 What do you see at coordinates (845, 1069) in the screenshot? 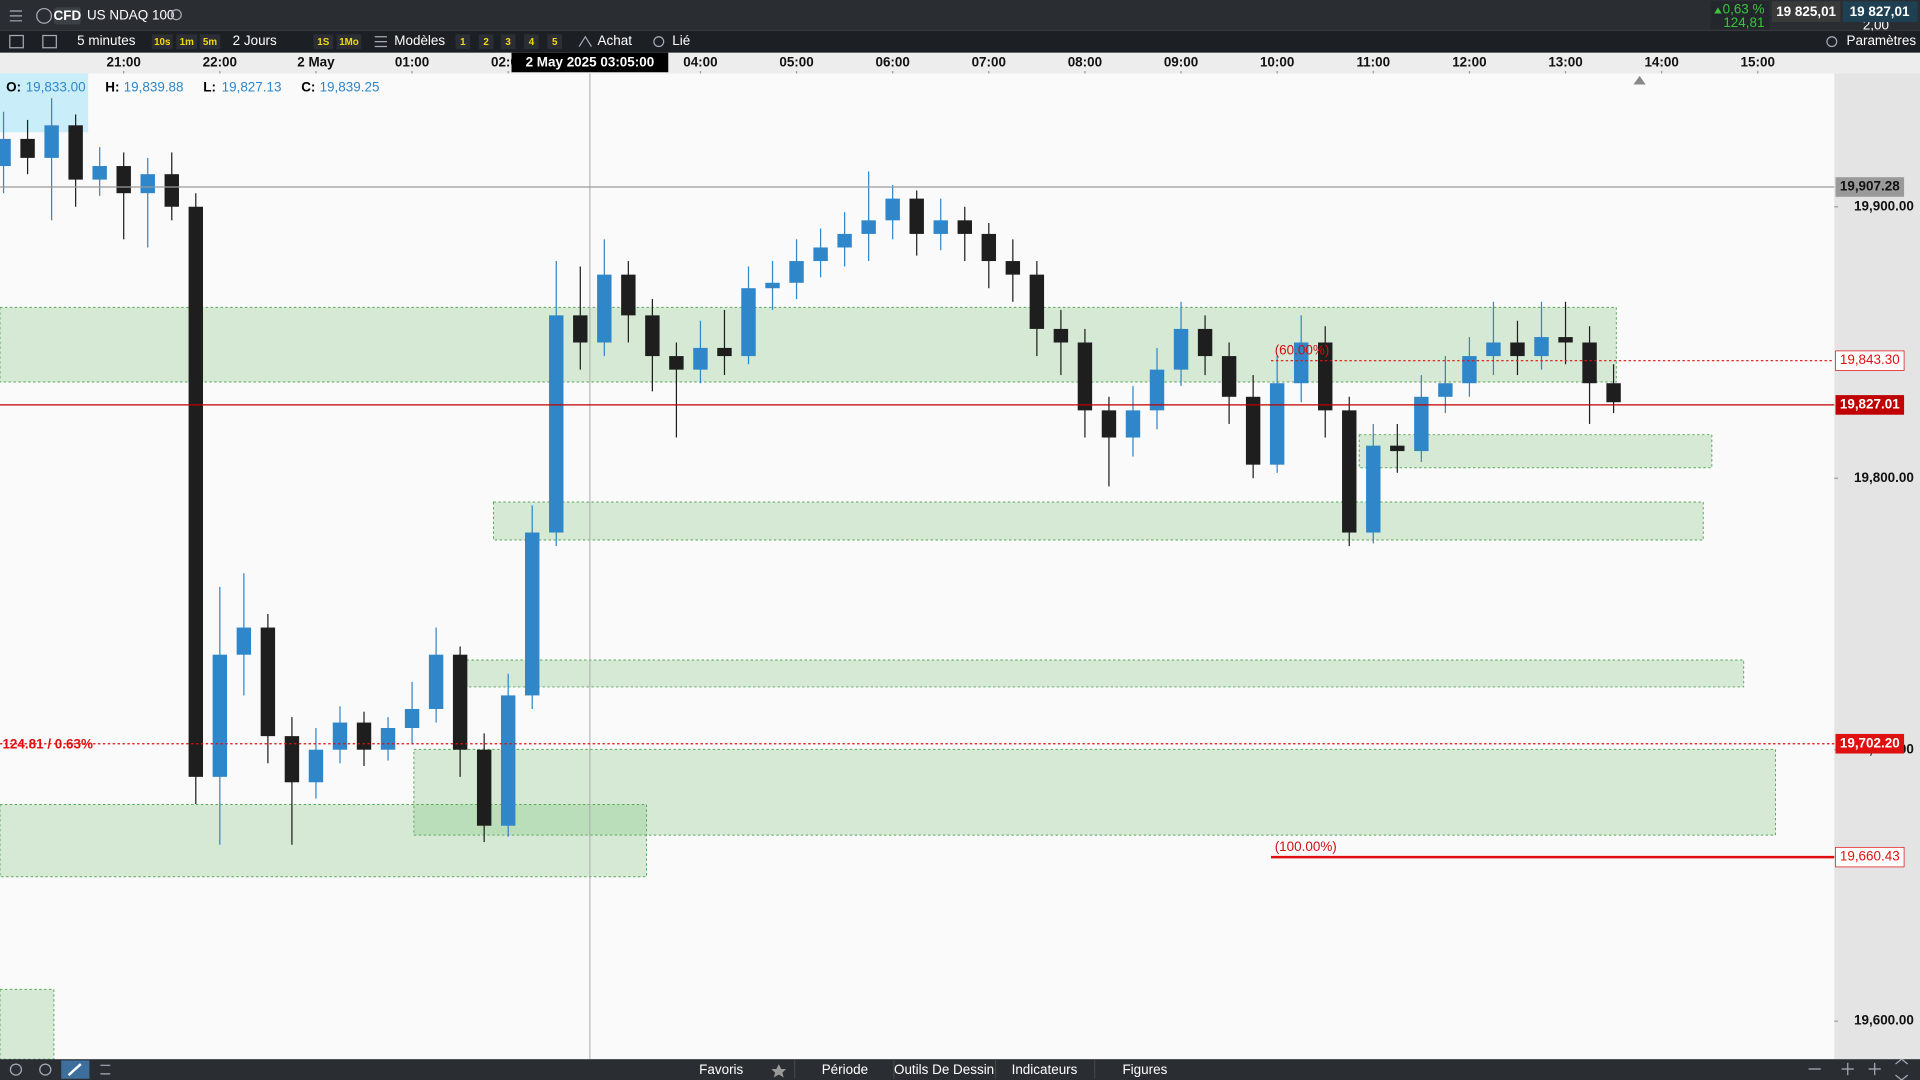
I see `tab: Période` at bounding box center [845, 1069].